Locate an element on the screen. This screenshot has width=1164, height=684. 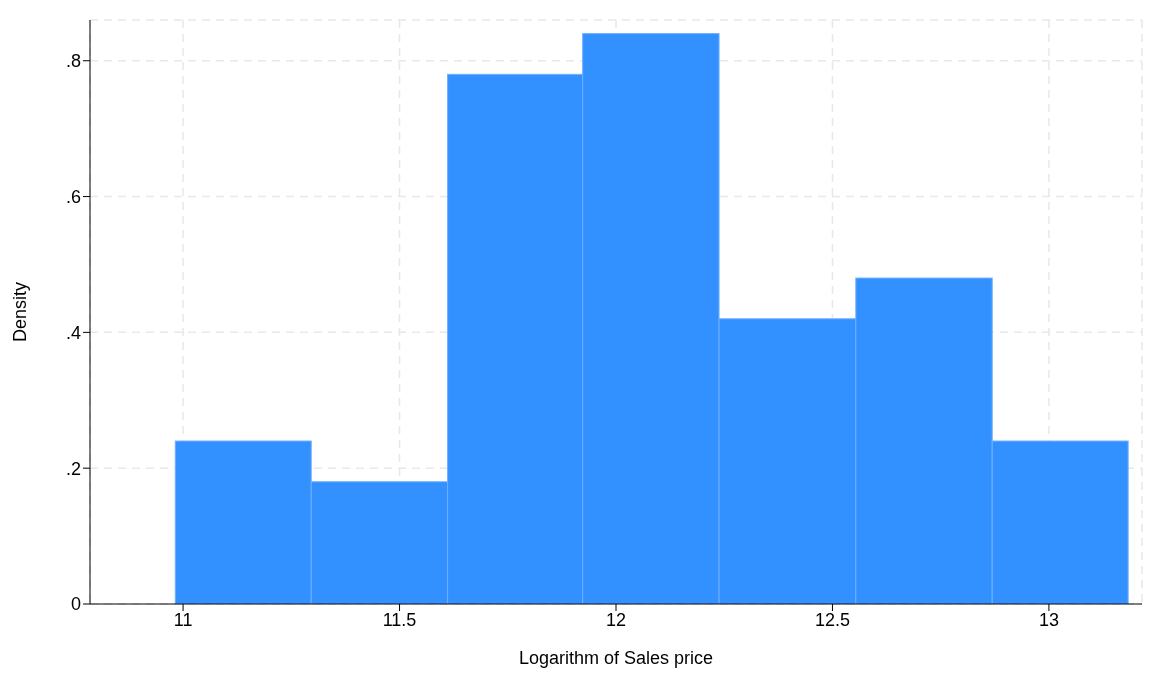
y-axis-title: Density is located at coordinates (20, 311).